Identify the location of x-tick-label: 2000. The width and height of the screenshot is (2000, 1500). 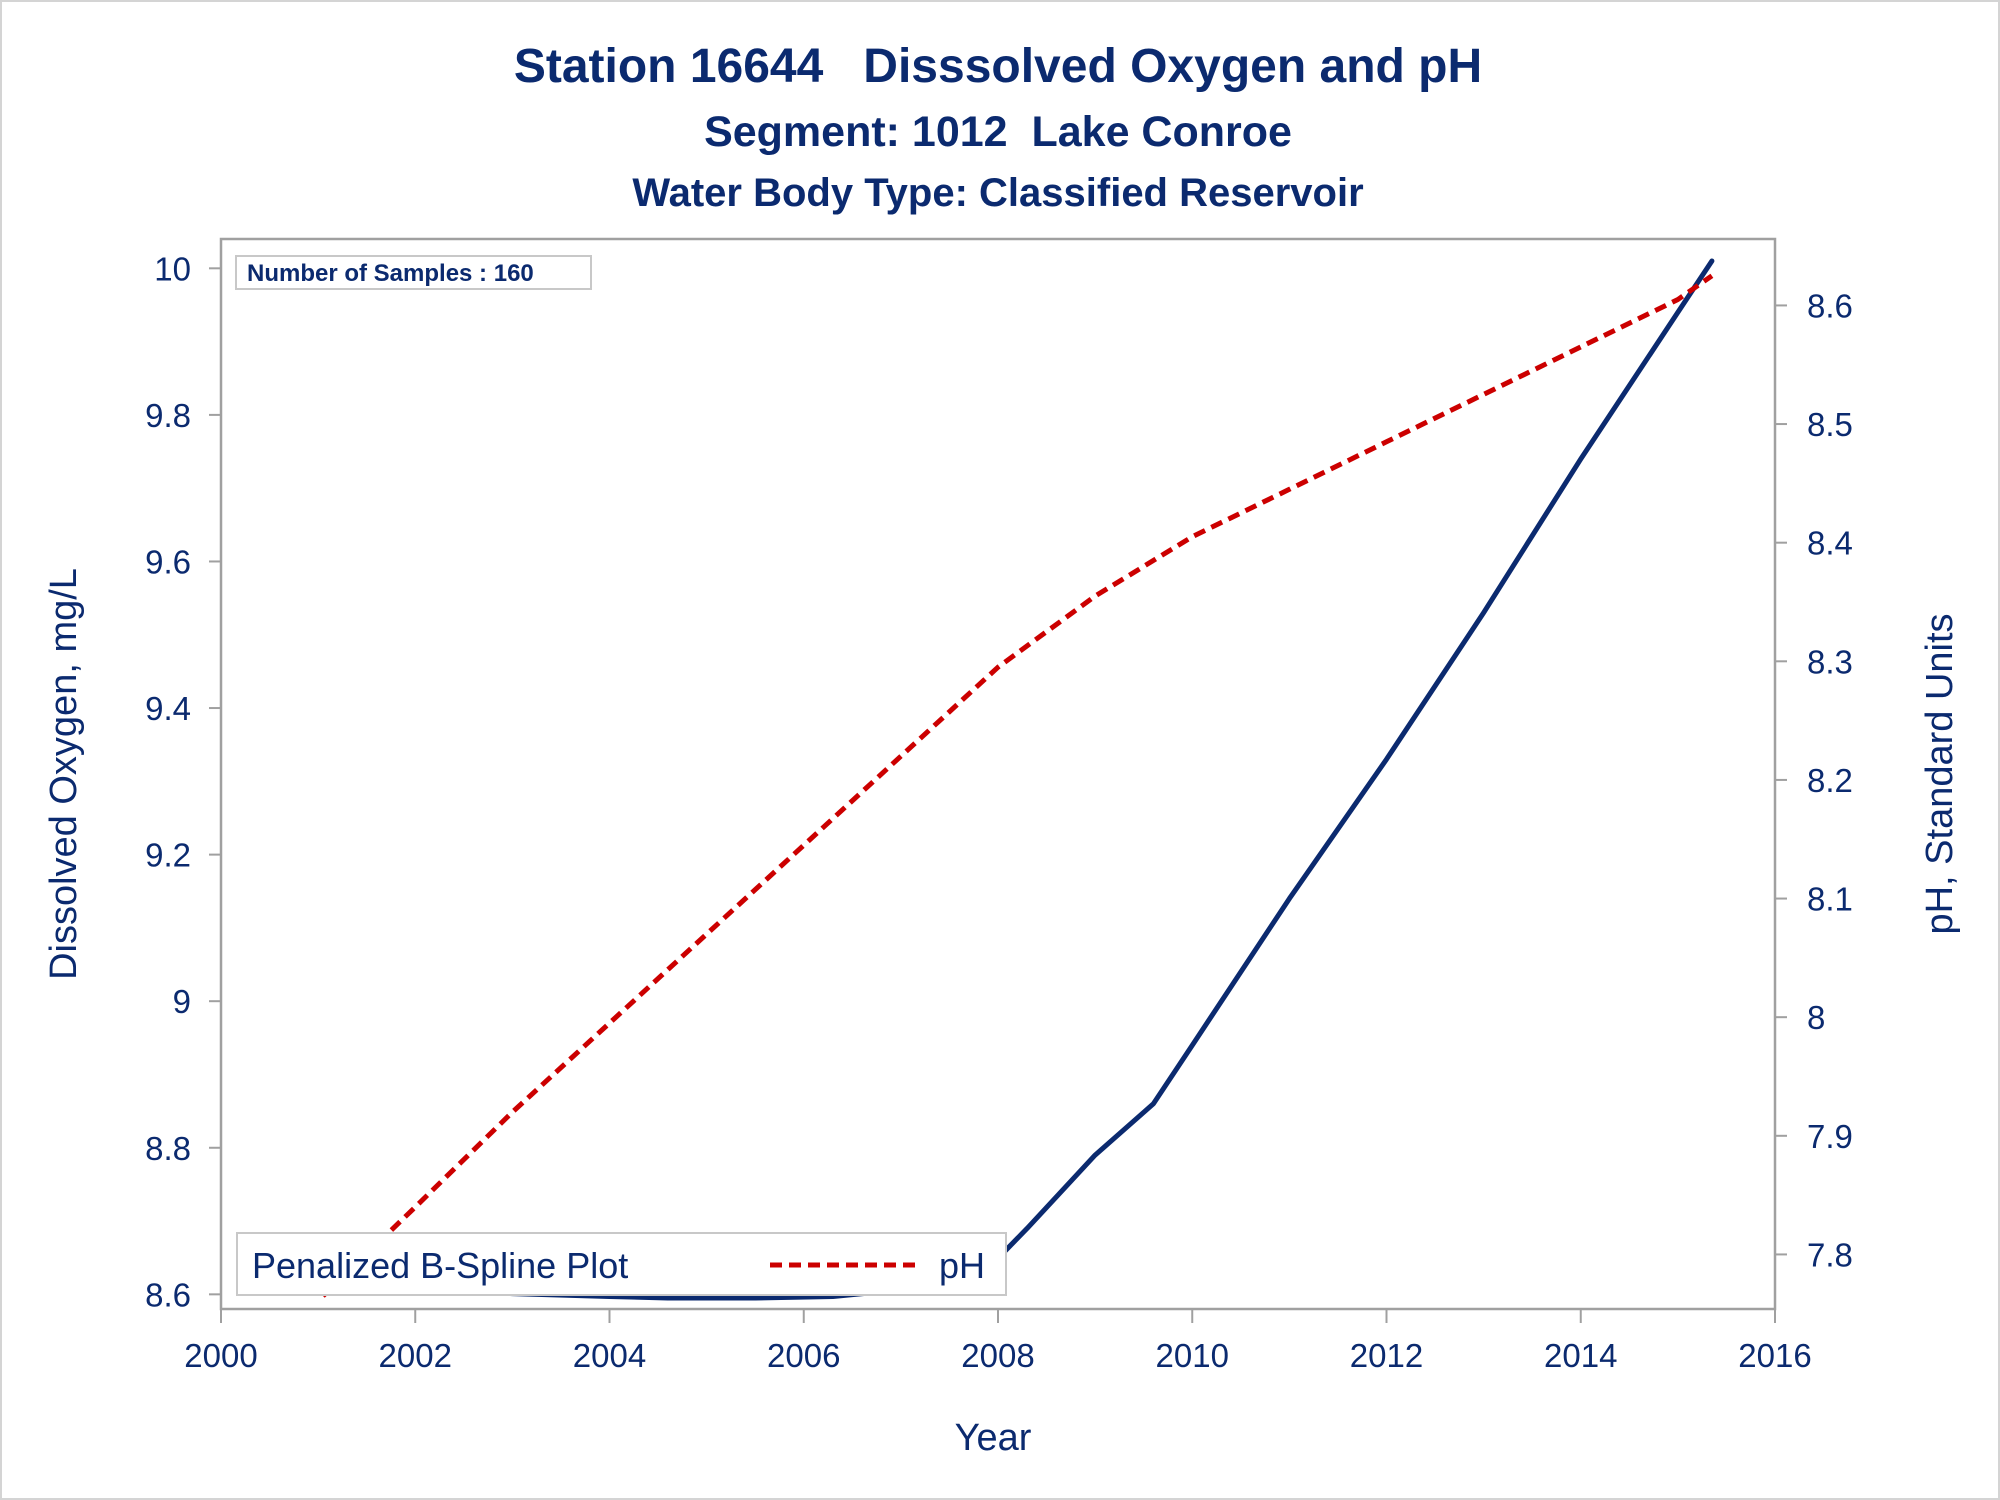
(220, 1355).